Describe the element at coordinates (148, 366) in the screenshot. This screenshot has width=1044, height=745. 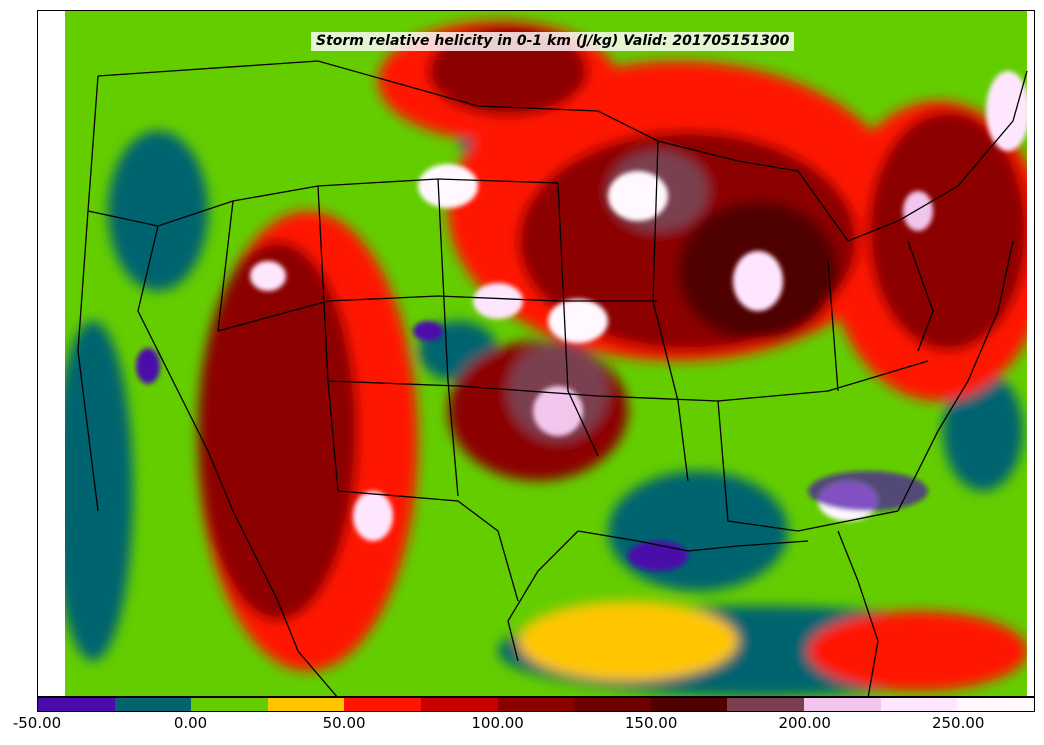
I see `contour-california-purple` at that location.